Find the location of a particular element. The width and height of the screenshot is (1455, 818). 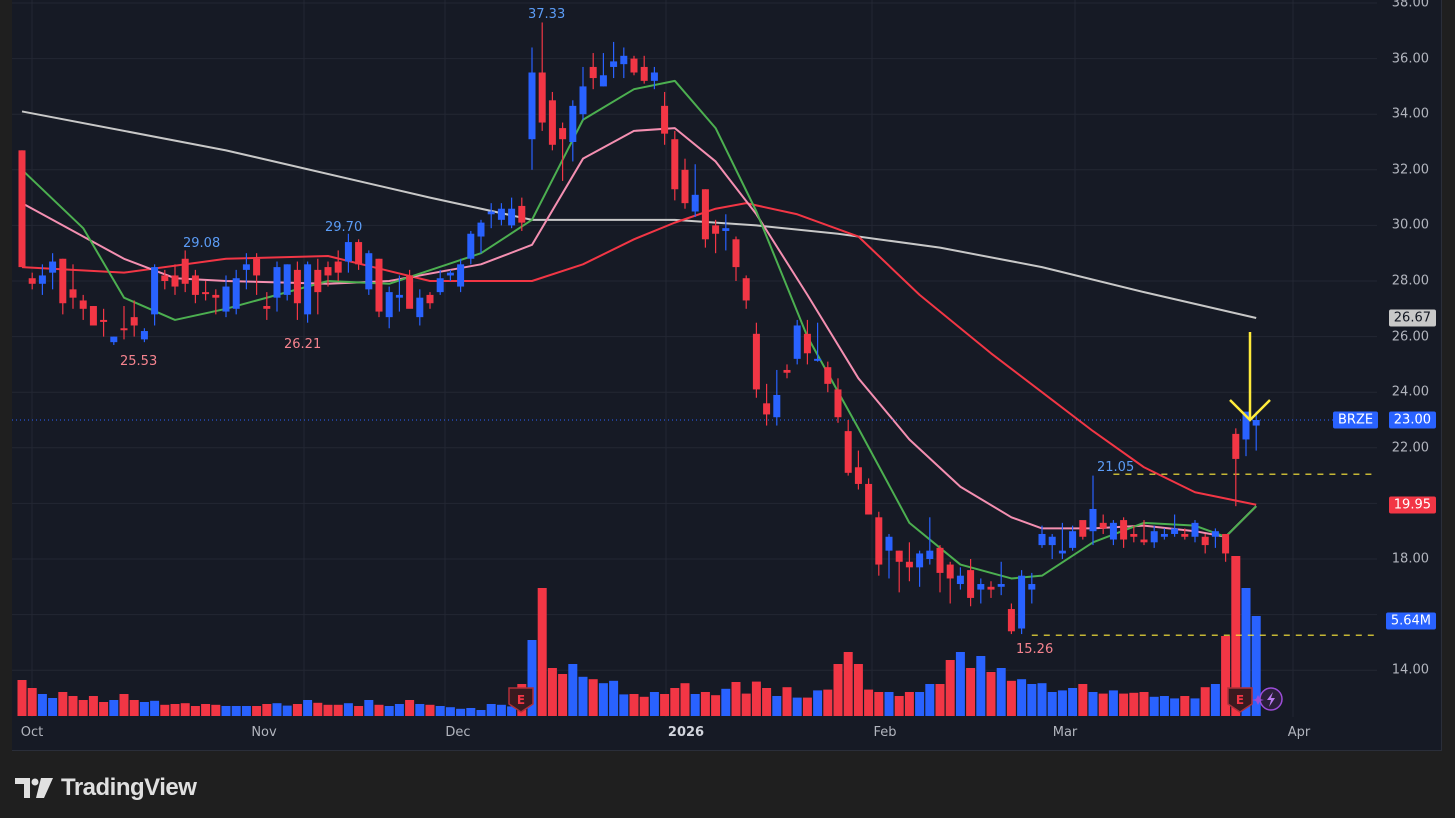

price-tick: 38.00 is located at coordinates (1410, 5).